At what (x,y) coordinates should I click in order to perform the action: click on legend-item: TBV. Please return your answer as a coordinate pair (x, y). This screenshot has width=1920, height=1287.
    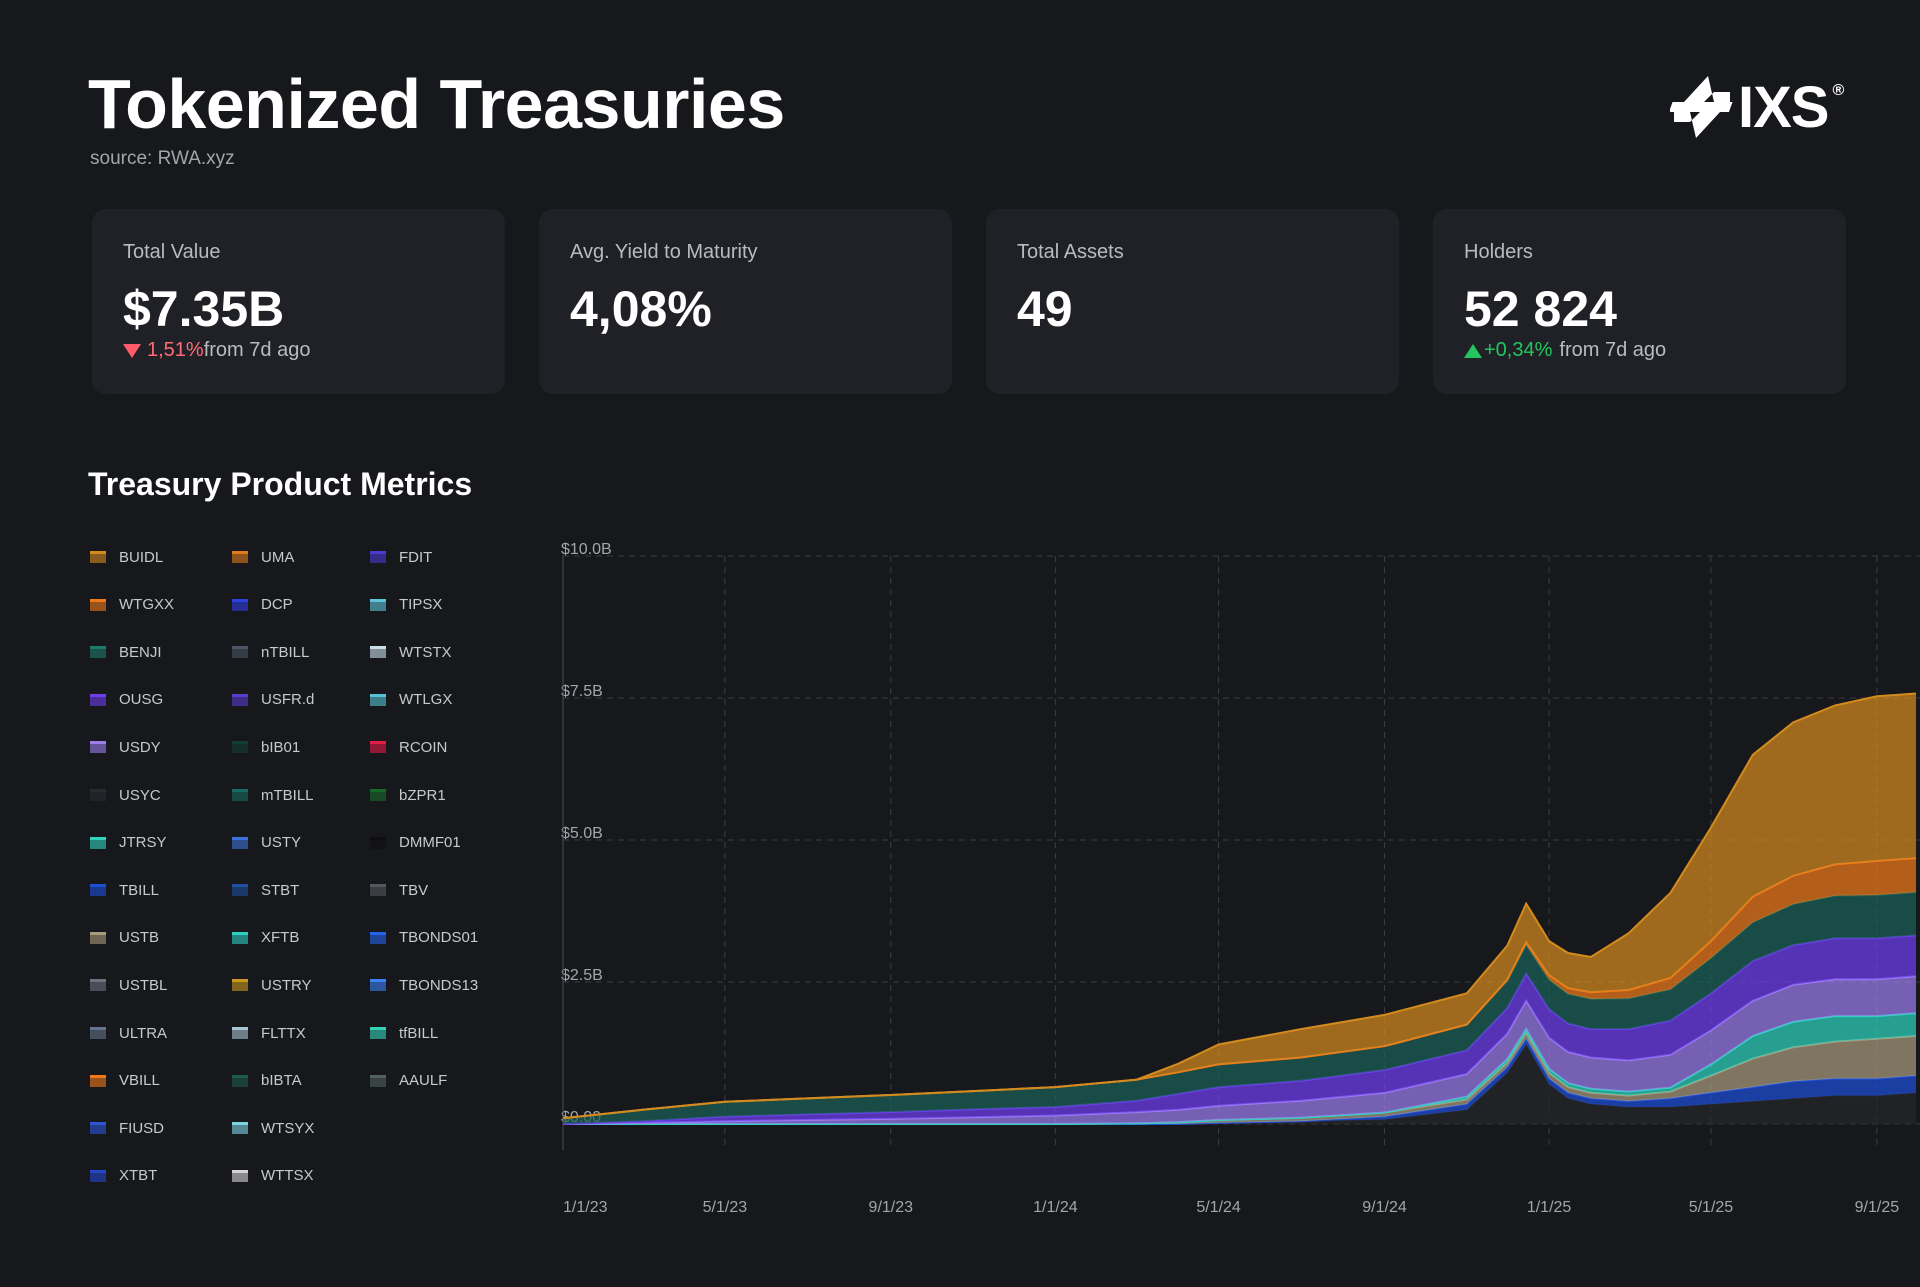
    Looking at the image, I should click on (399, 890).